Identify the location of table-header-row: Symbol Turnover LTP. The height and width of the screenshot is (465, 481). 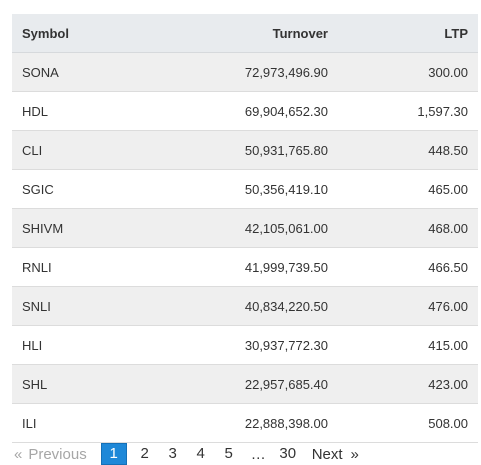
(245, 33).